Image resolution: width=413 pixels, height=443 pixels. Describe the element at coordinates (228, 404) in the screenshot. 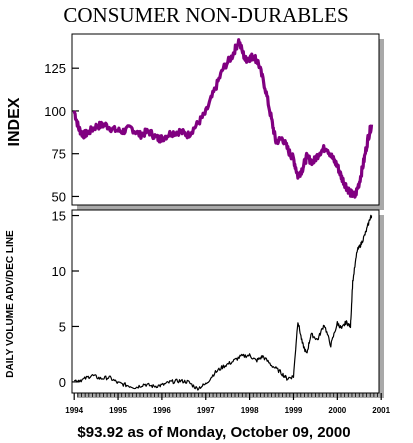

I see `x-axis: 1994 1995 1996 1997 1998 1999 2000 2001` at that location.